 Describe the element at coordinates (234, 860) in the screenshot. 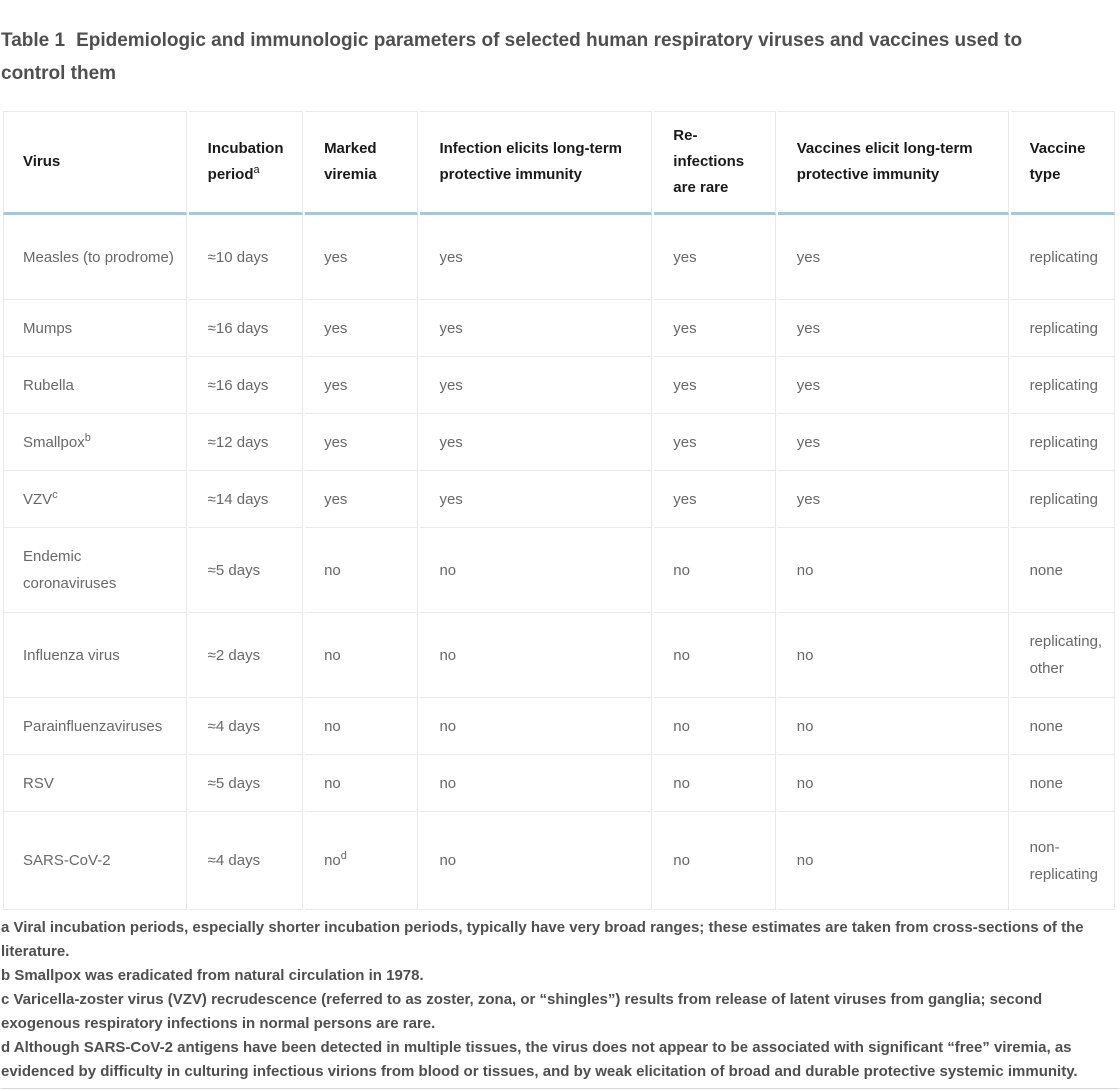

I see `cell-text: ≈4 days` at that location.